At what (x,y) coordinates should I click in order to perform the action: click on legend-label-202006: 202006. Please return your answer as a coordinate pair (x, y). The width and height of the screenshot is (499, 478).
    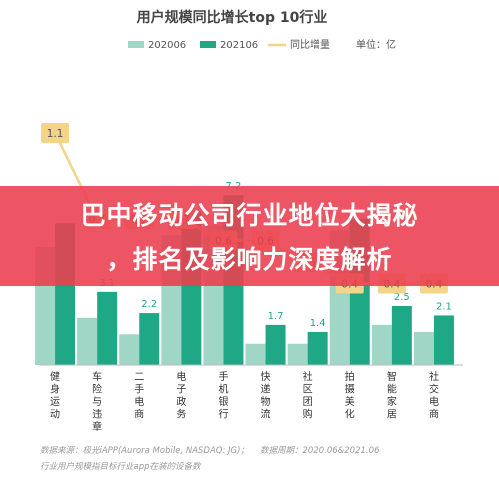
    Looking at the image, I should click on (167, 45).